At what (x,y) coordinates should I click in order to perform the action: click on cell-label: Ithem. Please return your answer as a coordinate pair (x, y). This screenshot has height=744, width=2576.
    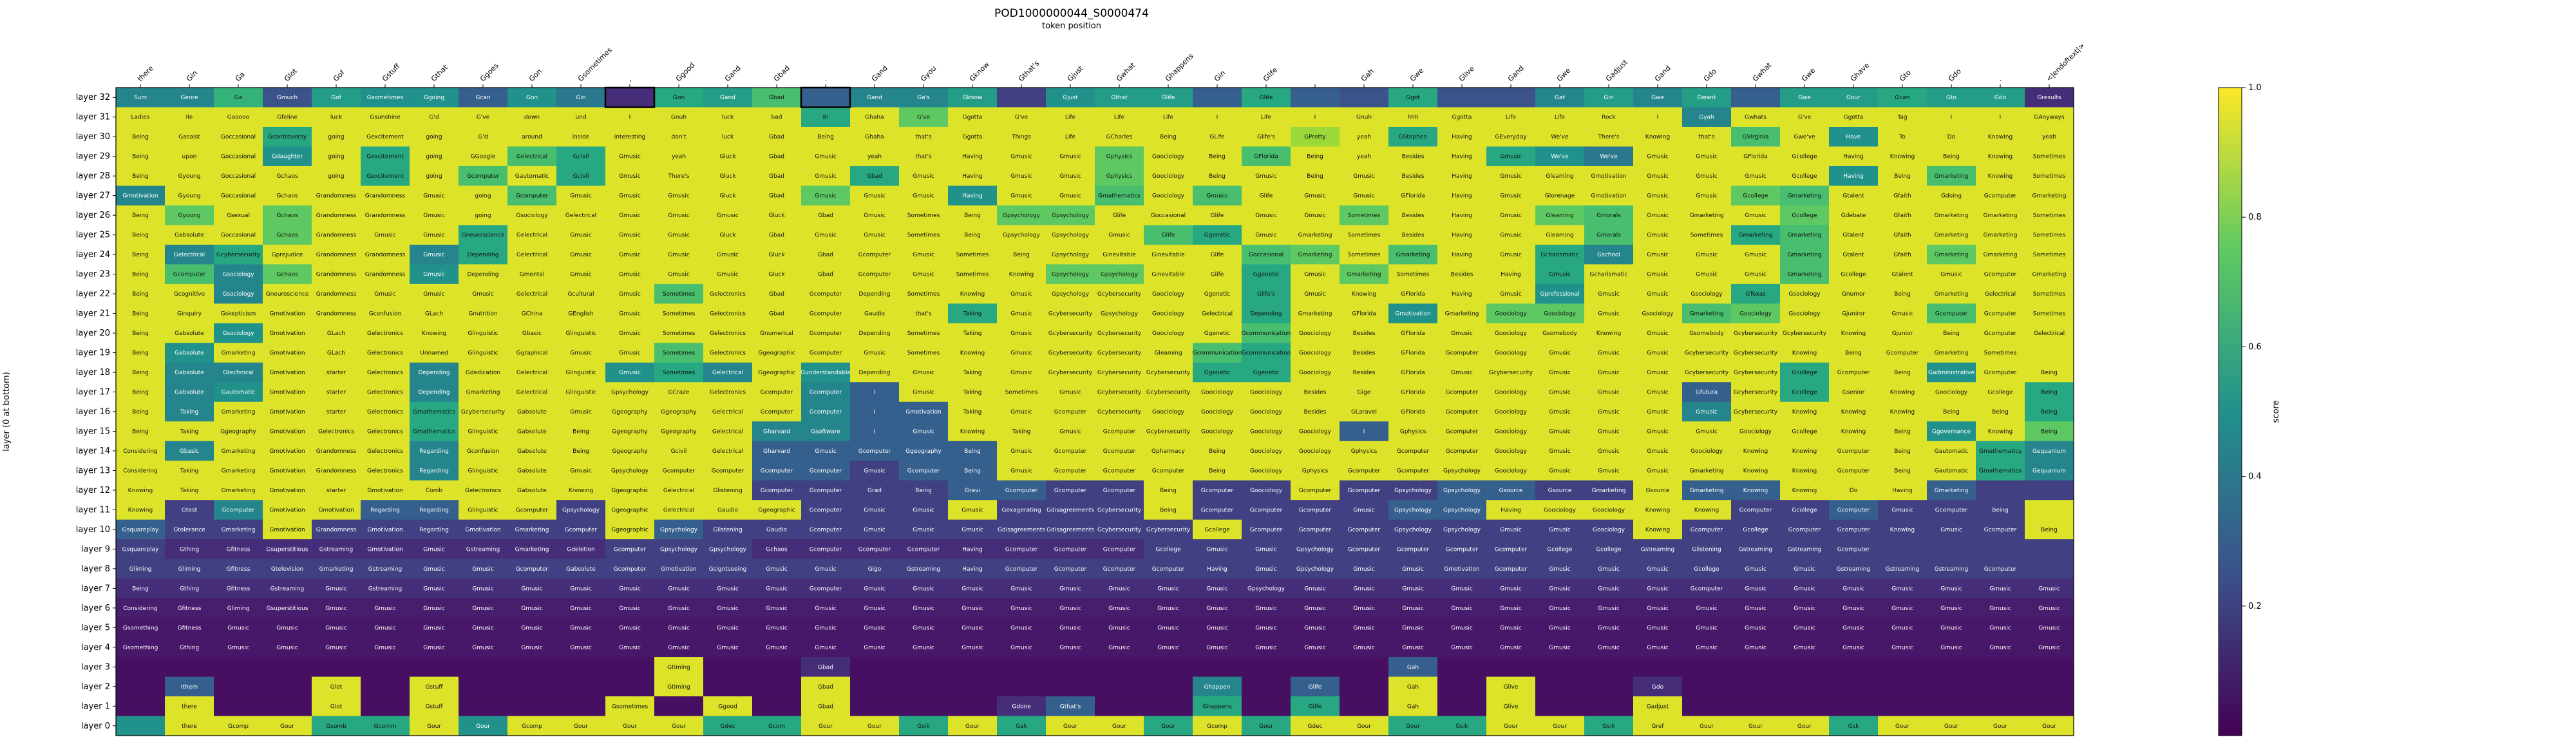
    Looking at the image, I should click on (190, 687).